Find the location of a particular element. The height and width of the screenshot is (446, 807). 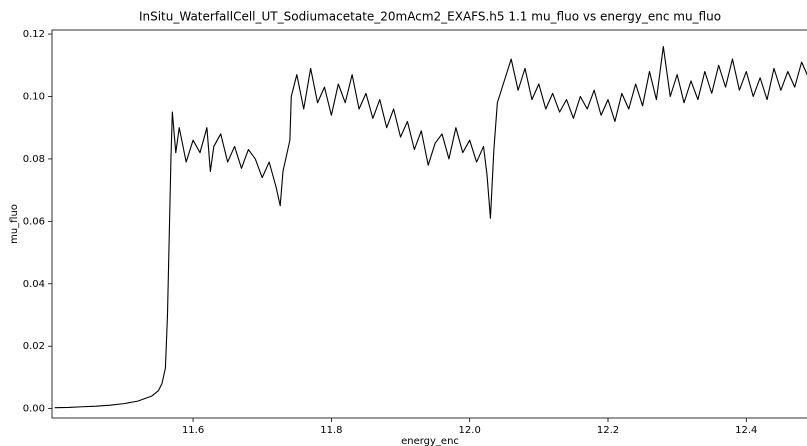

y-tick-label: 0.04 is located at coordinates (34, 284).